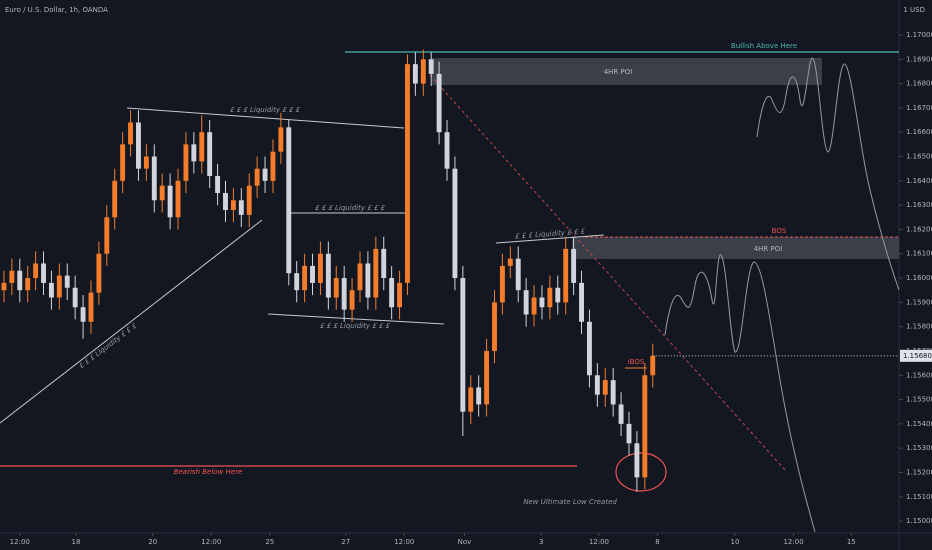 The image size is (932, 550). I want to click on x-tick-label: 18, so click(75, 542).